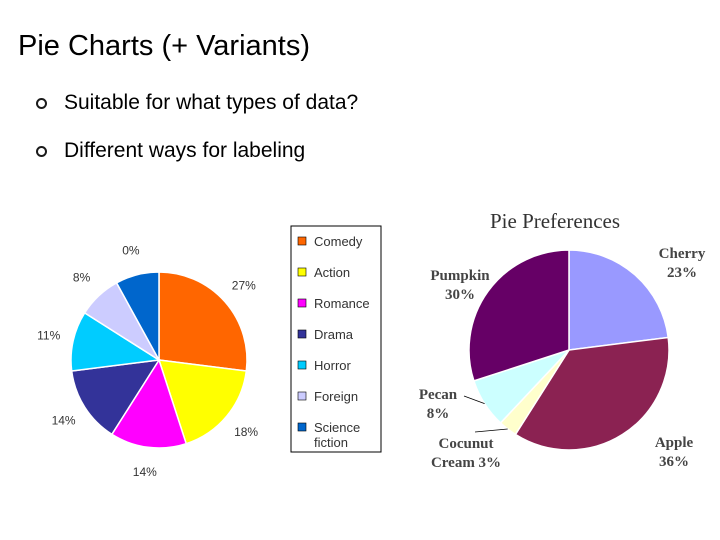  What do you see at coordinates (438, 395) in the screenshot?
I see `data-label-pecan: Pecan` at bounding box center [438, 395].